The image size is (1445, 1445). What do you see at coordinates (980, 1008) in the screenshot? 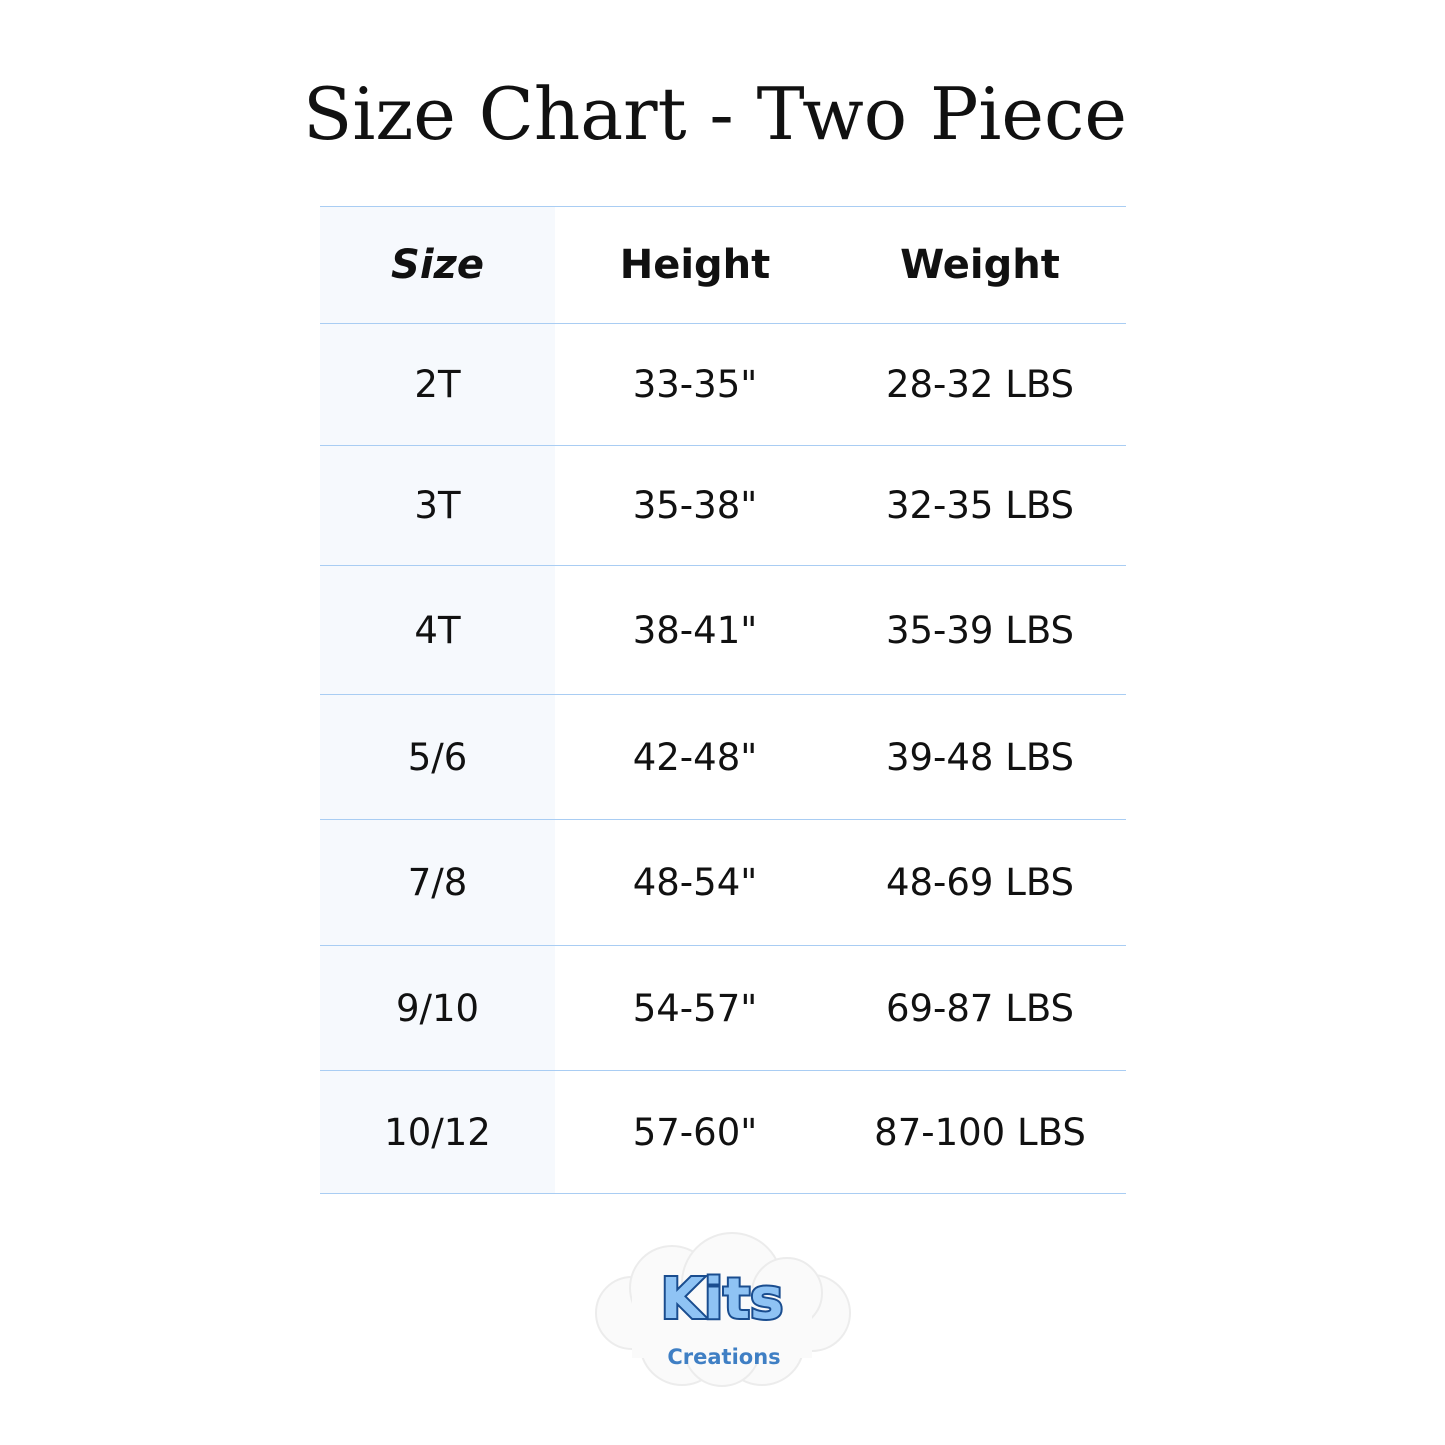
I see `cell-weight: 69-87 LBS` at bounding box center [980, 1008].